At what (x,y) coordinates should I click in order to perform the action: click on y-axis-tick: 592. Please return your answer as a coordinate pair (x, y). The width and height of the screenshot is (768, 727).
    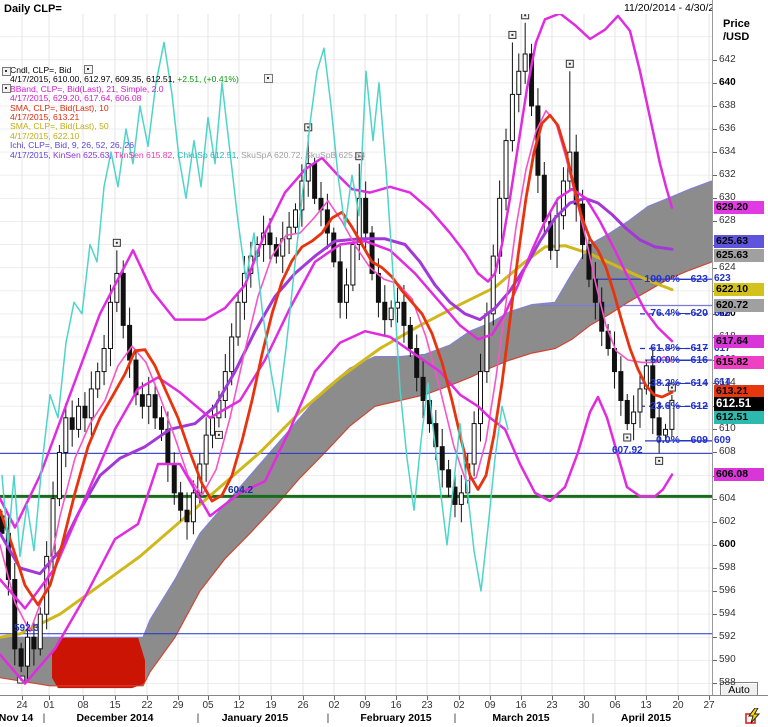
    Looking at the image, I should click on (724, 637).